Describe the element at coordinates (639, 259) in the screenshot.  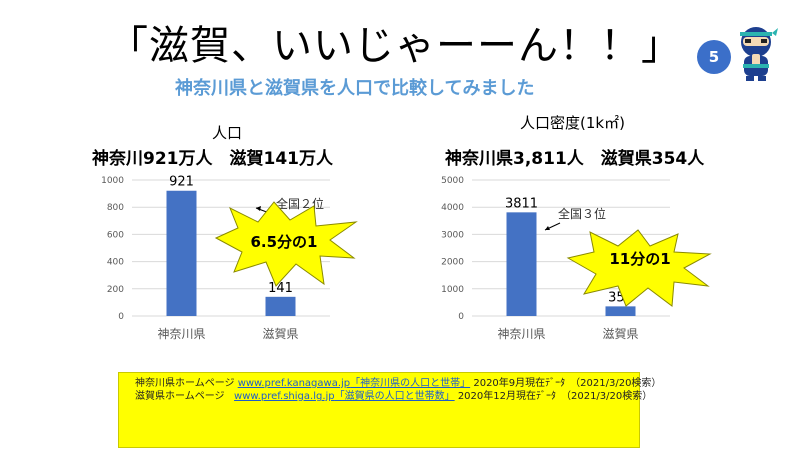
I see `ratio-callout-text: 11分の1` at that location.